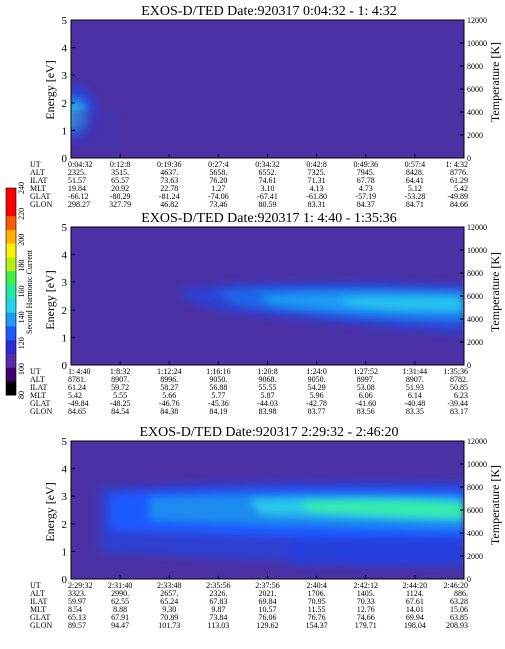 The height and width of the screenshot is (649, 505). I want to click on footer-cell: 61.29, so click(459, 180).